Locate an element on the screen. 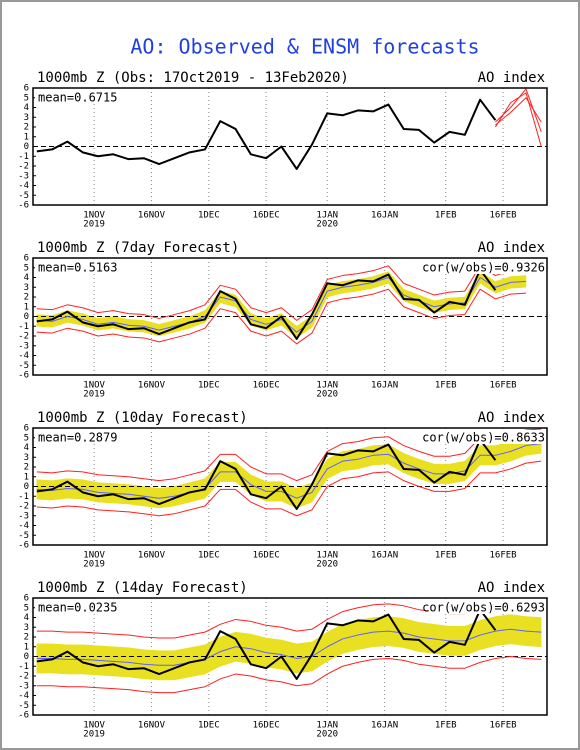 The height and width of the screenshot is (750, 580). cor-label: cor(w/obs)=0.8633 is located at coordinates (483, 438).